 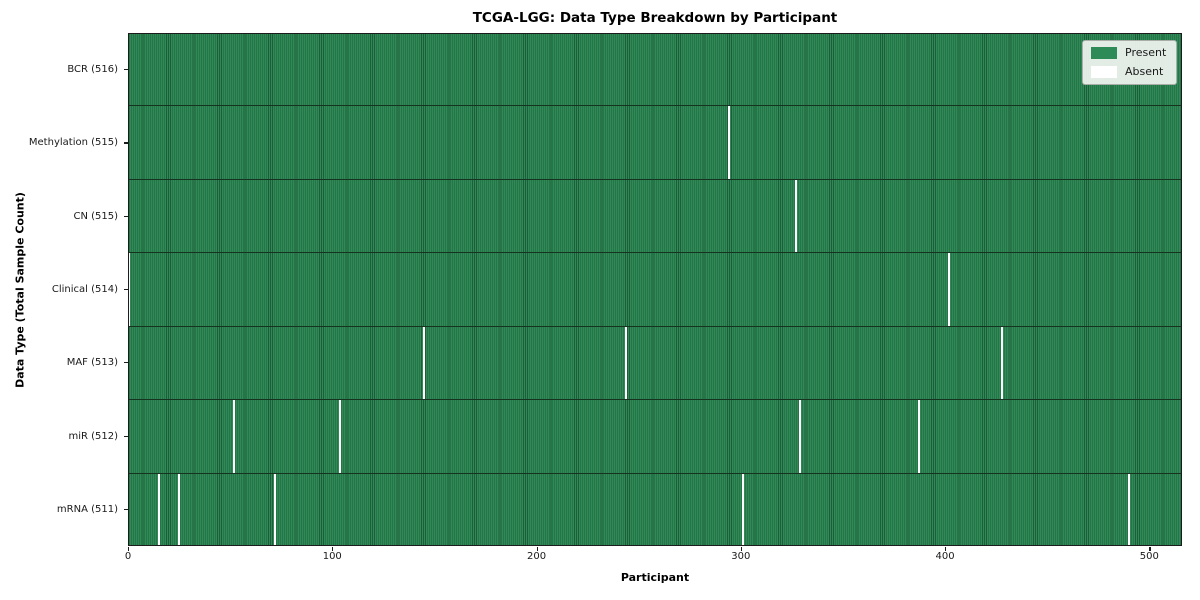 I want to click on y-tick-label: Methylation (515), so click(x=73, y=143).